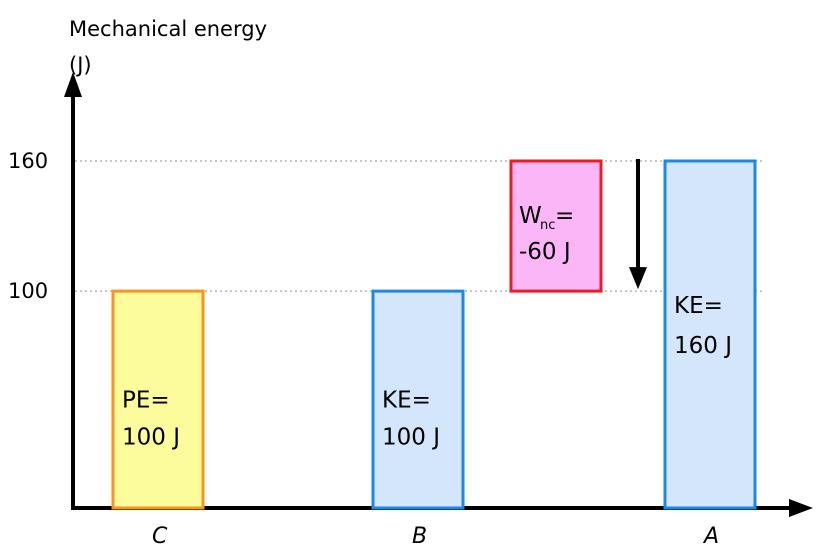  Describe the element at coordinates (28, 161) in the screenshot. I see `y-tick-label-160: 160` at that location.